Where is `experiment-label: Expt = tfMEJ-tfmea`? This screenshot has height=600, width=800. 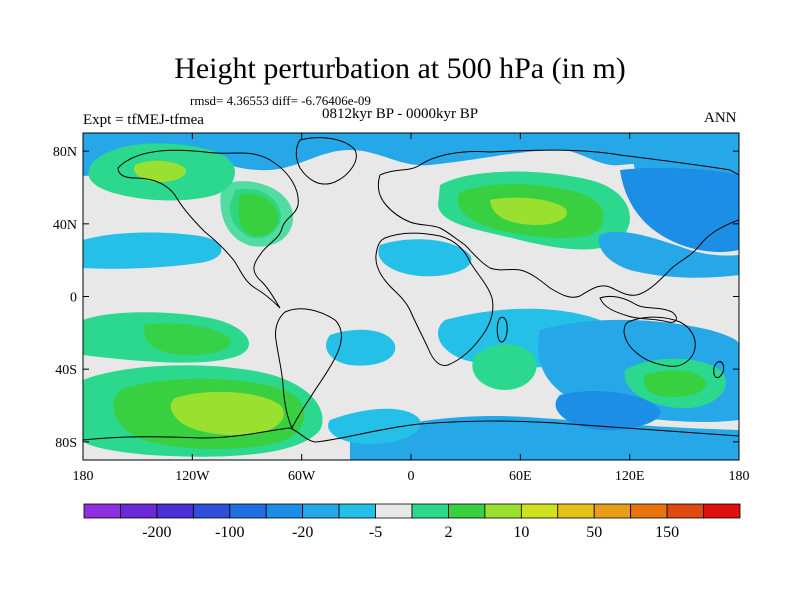
experiment-label: Expt = tfMEJ-tfmea is located at coordinates (143, 120).